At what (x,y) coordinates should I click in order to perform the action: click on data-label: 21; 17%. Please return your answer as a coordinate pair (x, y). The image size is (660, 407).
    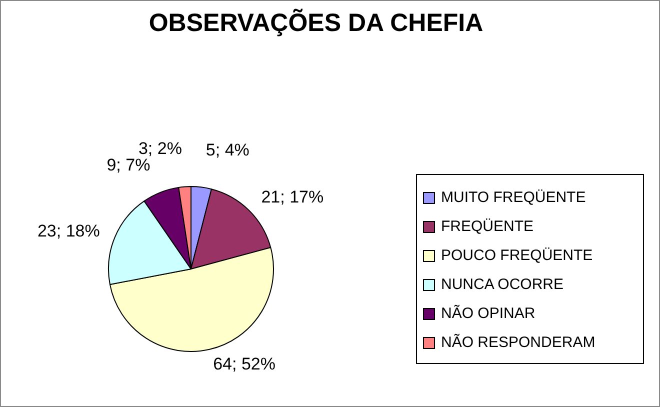
    Looking at the image, I should click on (292, 197).